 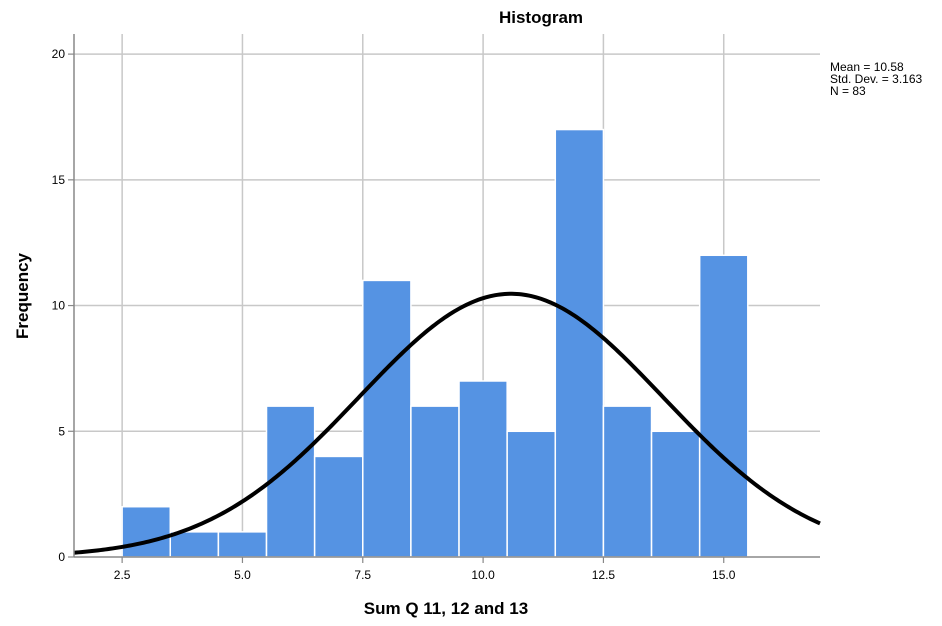 I want to click on y-tick-label: 15, so click(x=59, y=180).